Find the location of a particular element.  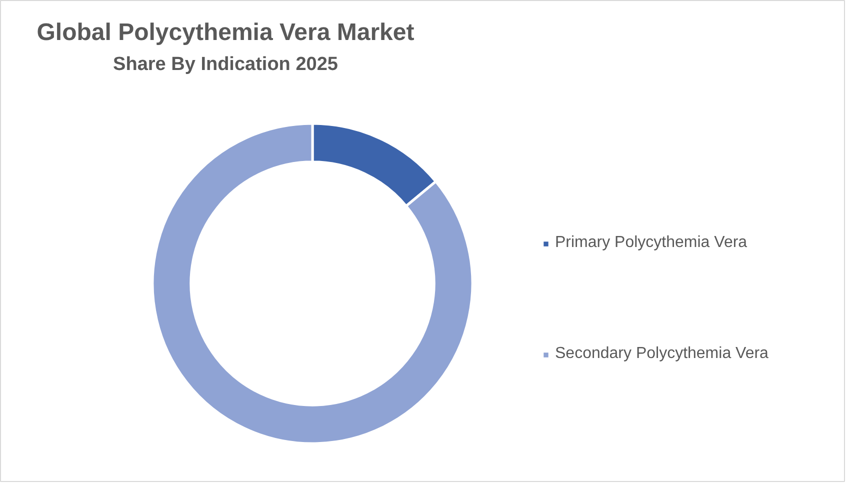

legend-label: Primary Polycythemia Vera is located at coordinates (651, 243).